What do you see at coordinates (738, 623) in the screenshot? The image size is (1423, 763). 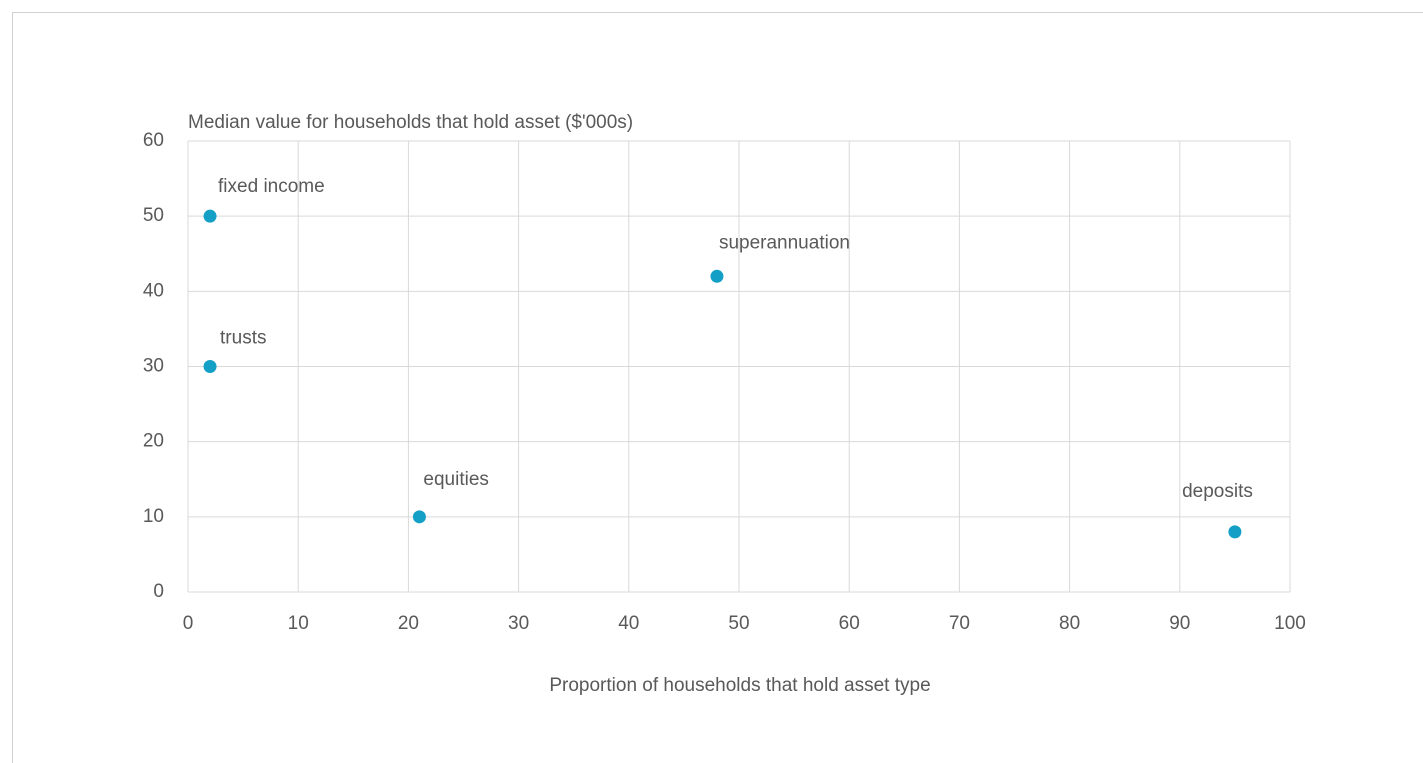 I see `x-tick-label: 50` at bounding box center [738, 623].